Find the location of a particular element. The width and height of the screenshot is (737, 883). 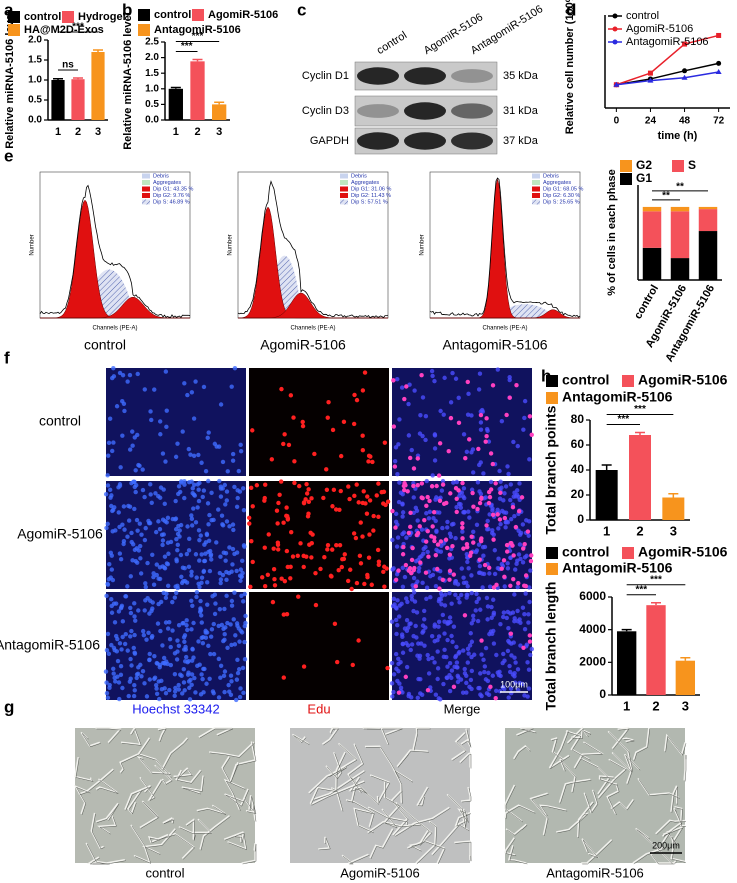

column-label: Hoechst 33342 is located at coordinates (175, 708).